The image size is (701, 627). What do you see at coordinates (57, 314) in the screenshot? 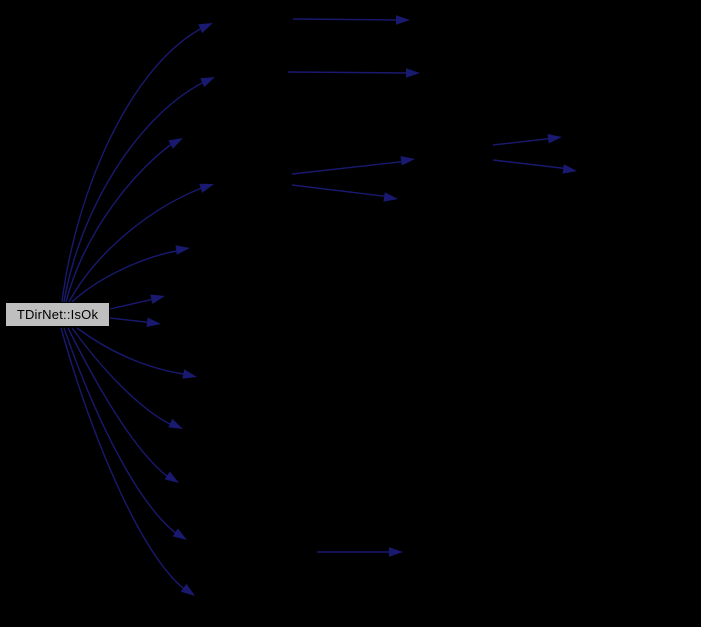
I see `node-tdirnet-isok: TDirNet::IsOk` at bounding box center [57, 314].